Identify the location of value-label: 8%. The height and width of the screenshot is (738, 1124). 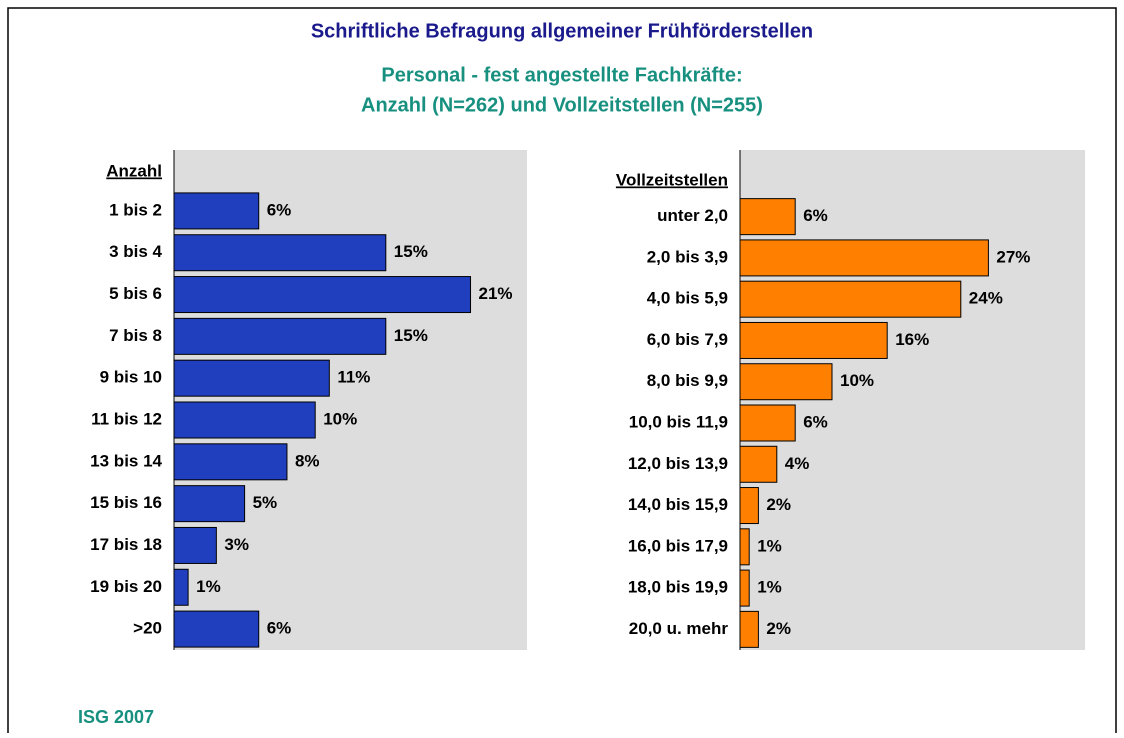
(307, 460).